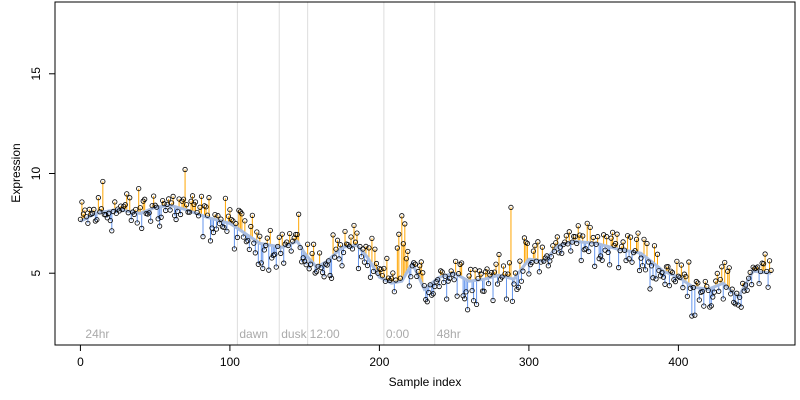 This screenshot has width=800, height=400. What do you see at coordinates (36, 74) in the screenshot?
I see `y-tick-label: 15` at bounding box center [36, 74].